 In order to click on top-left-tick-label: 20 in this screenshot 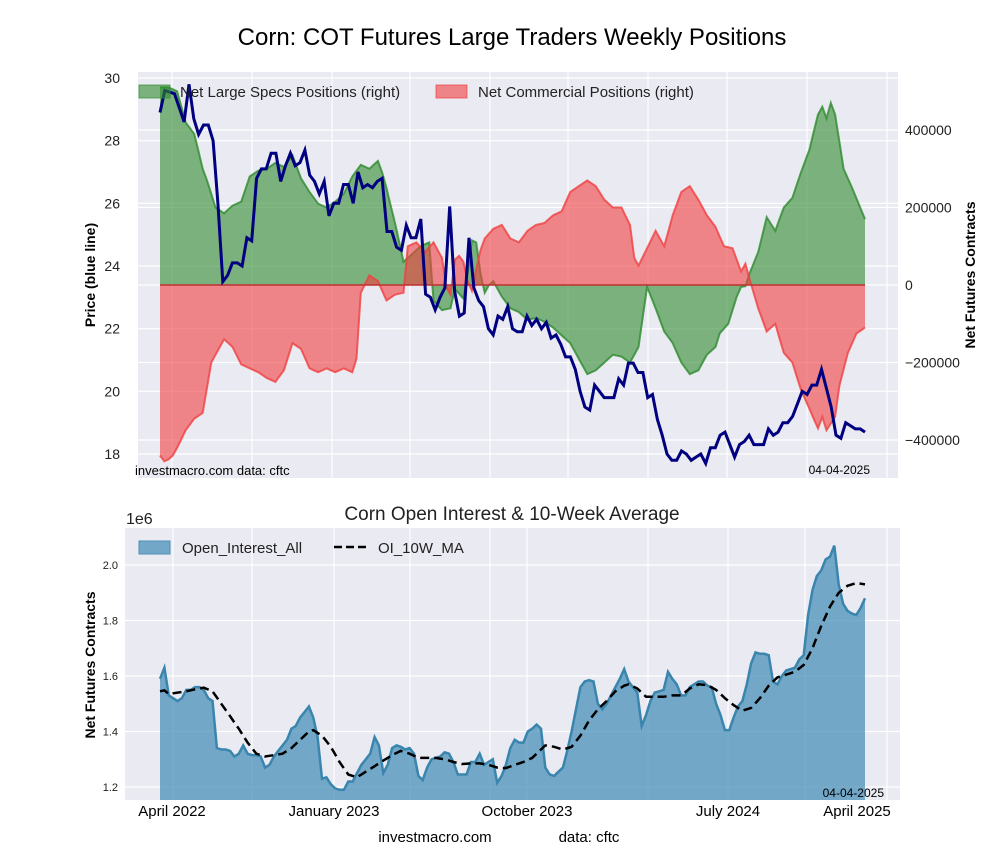, I will do `click(112, 391)`.